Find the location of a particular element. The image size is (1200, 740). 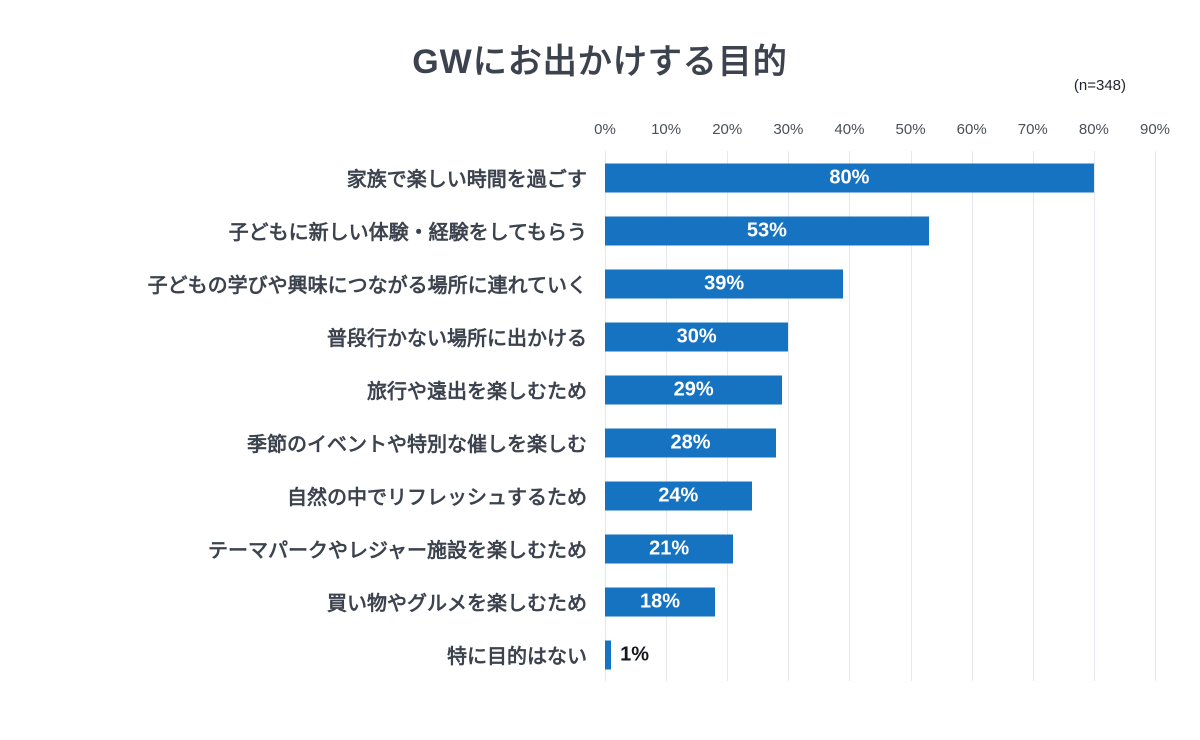

chart-row: 特に目的はない 1% is located at coordinates (600, 654).